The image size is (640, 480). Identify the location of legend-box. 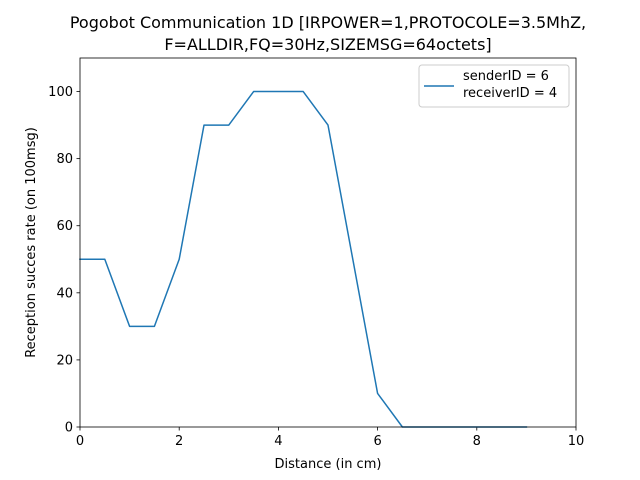
(494, 86).